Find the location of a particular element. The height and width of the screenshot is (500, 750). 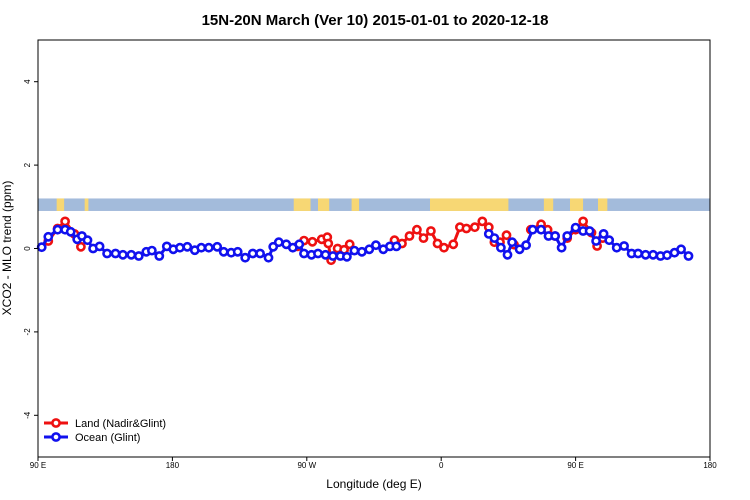

series-ocean is located at coordinates (365, 242).